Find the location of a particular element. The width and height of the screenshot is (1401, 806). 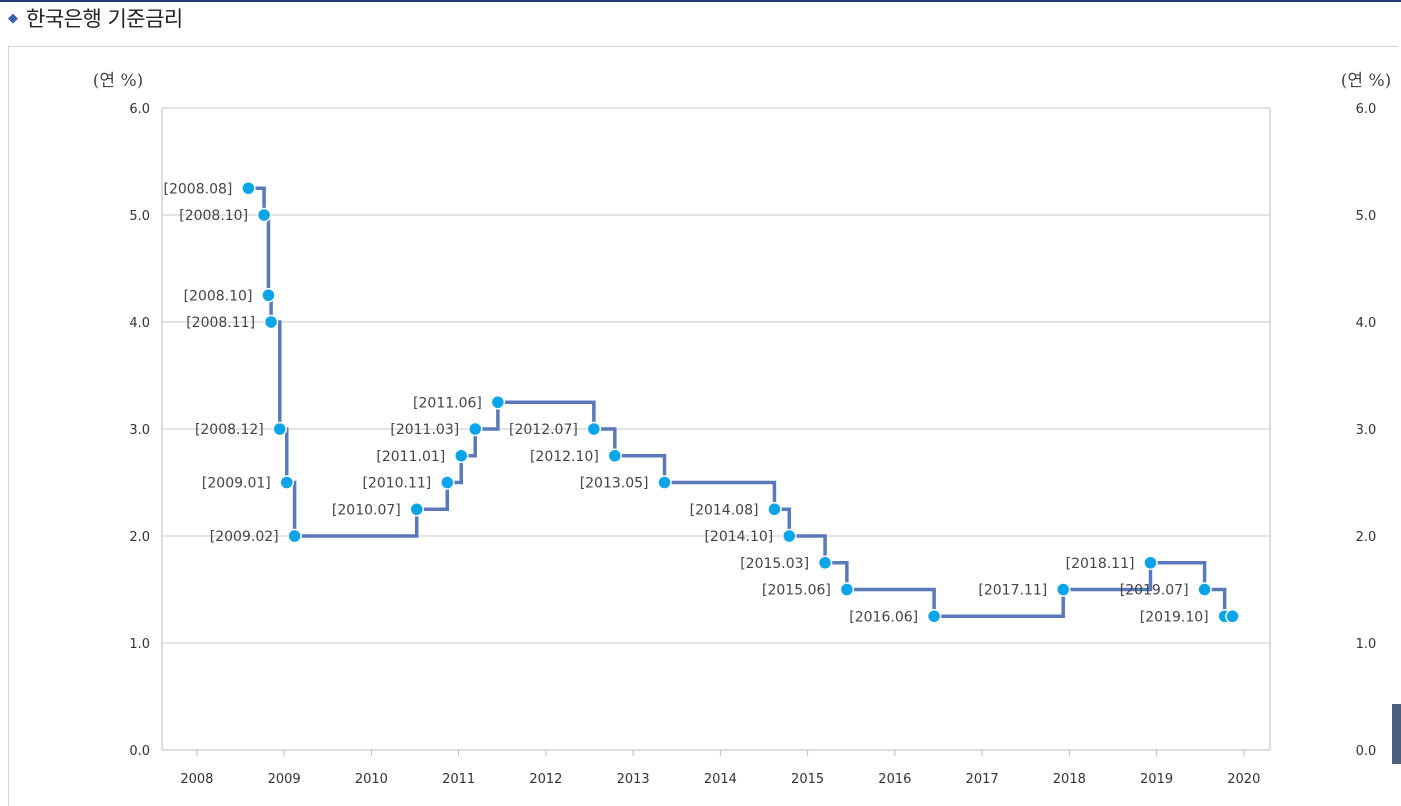

data-label: [2015.03] is located at coordinates (774, 564).